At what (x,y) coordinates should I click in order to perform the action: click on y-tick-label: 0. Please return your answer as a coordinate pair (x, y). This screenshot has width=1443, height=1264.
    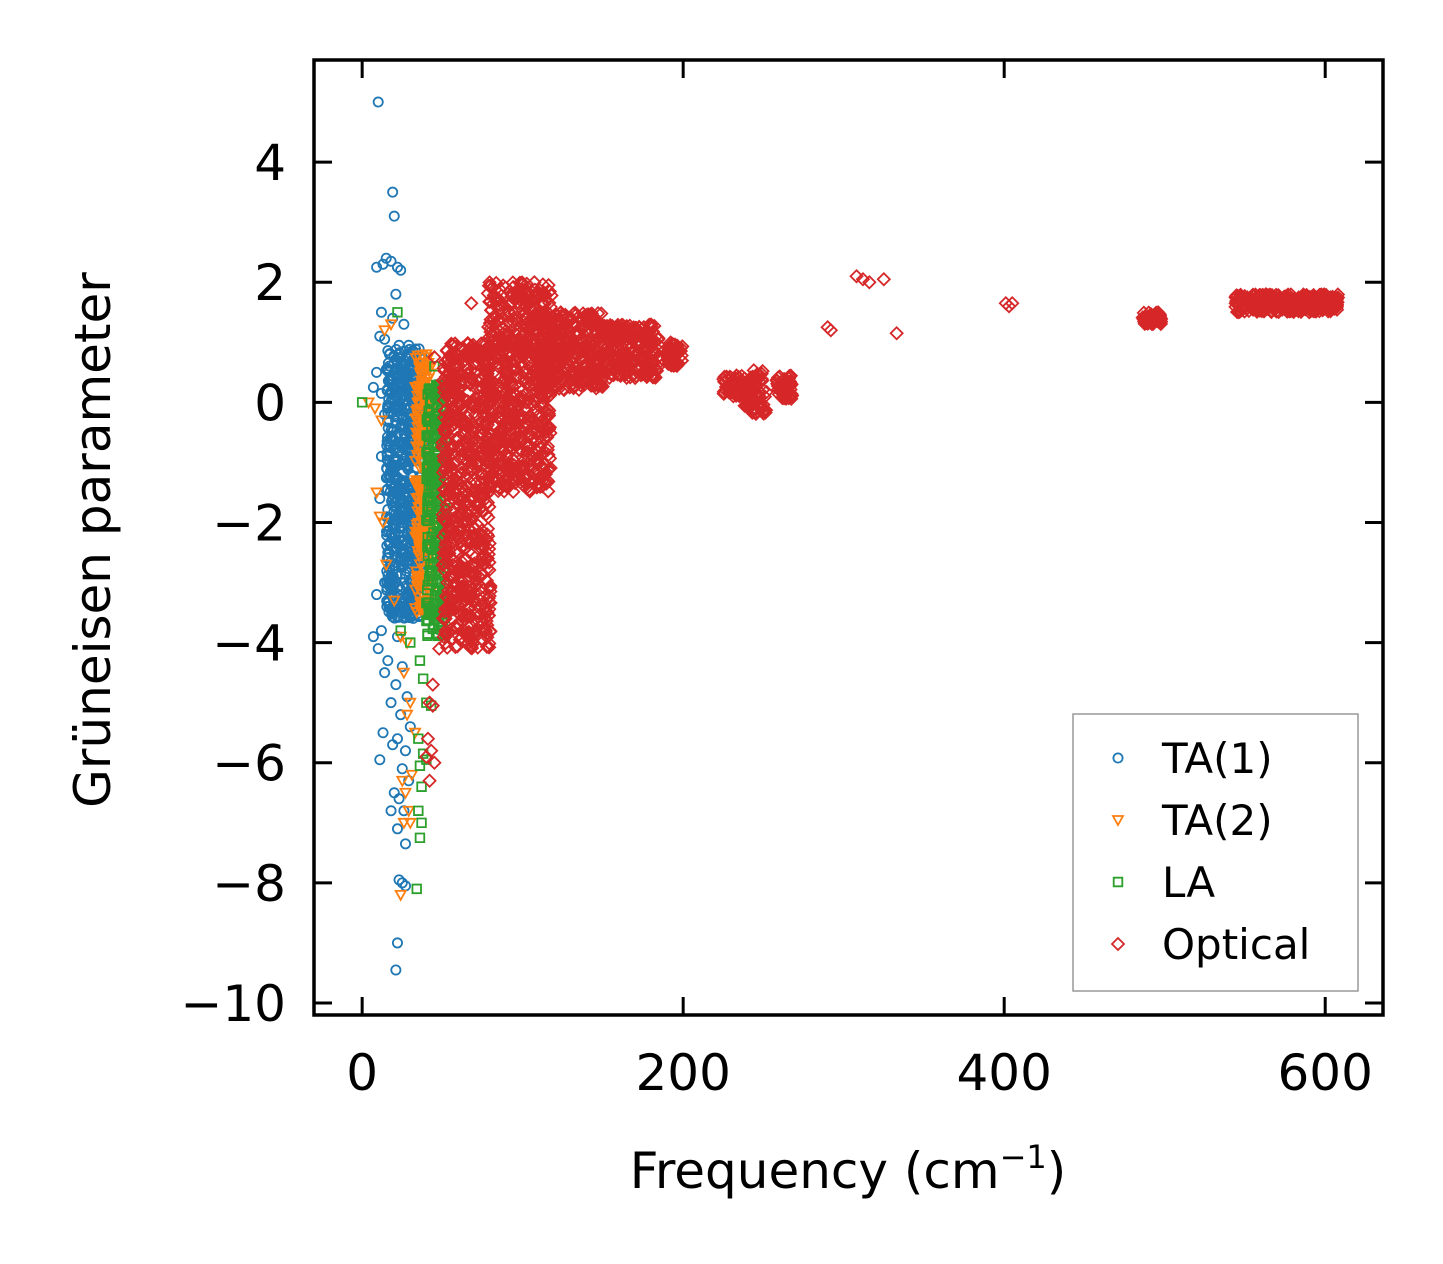
    Looking at the image, I should click on (270, 403).